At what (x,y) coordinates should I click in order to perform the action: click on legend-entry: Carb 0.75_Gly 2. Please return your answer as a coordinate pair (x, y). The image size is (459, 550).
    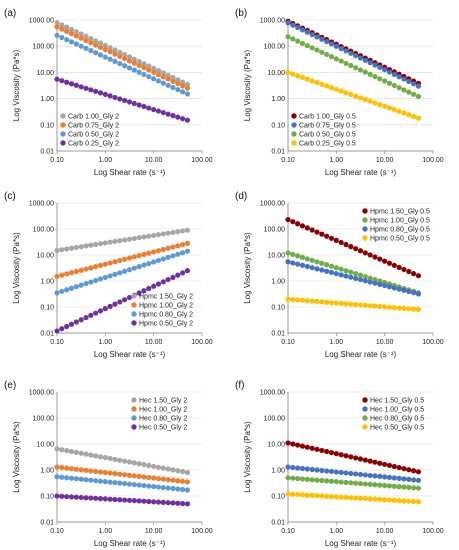
    Looking at the image, I should click on (93, 126).